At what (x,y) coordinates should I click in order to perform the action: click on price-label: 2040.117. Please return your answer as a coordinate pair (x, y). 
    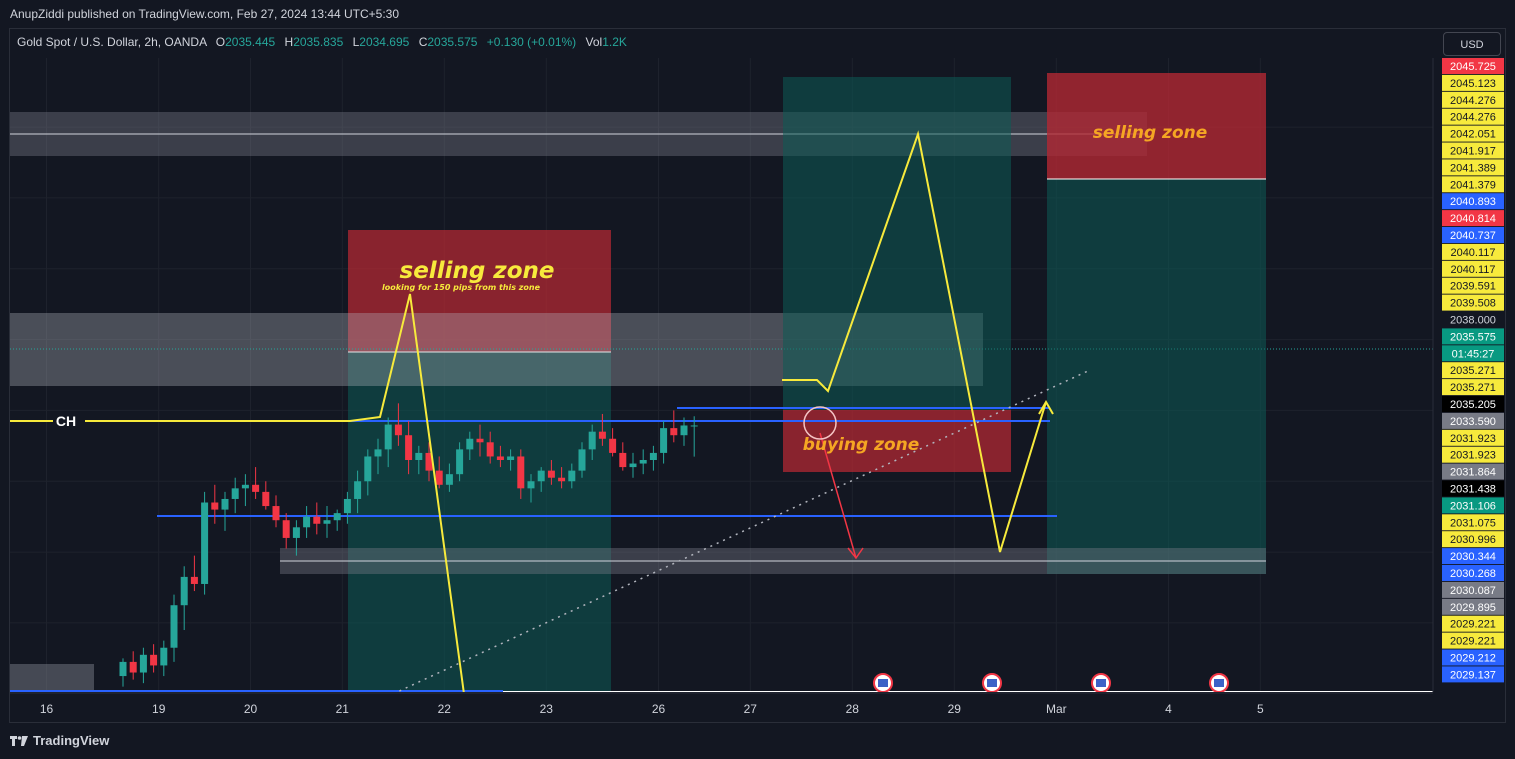
    Looking at the image, I should click on (1472, 270).